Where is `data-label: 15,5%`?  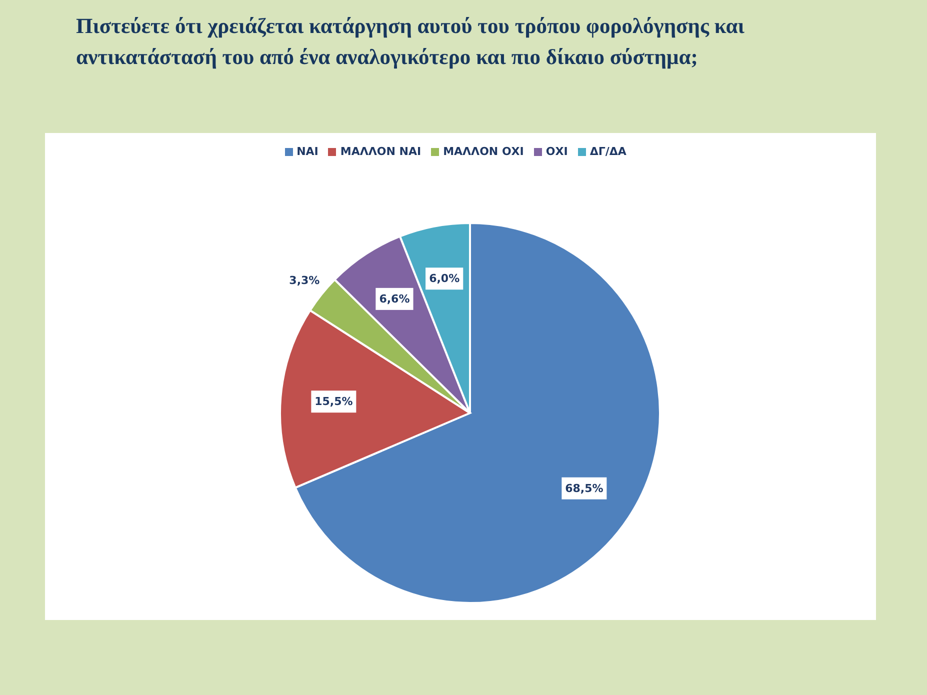 data-label: 15,5% is located at coordinates (333, 401).